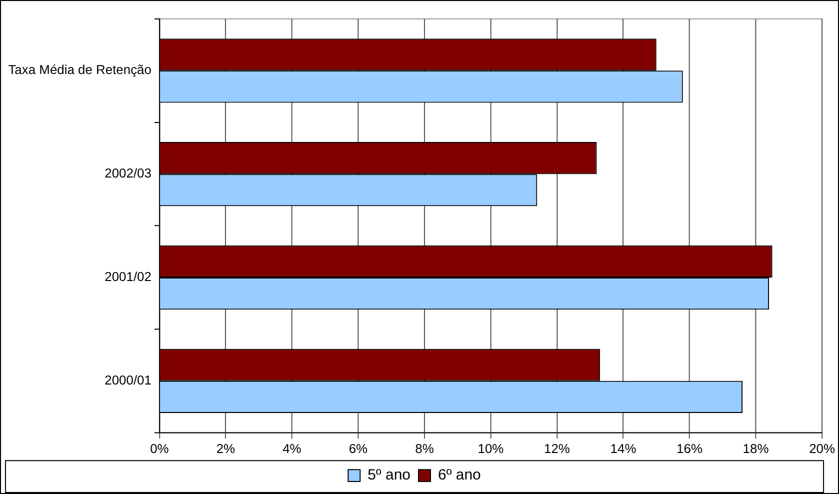 Image resolution: width=839 pixels, height=494 pixels. Describe the element at coordinates (623, 448) in the screenshot. I see `x-tick-label: 14%` at that location.